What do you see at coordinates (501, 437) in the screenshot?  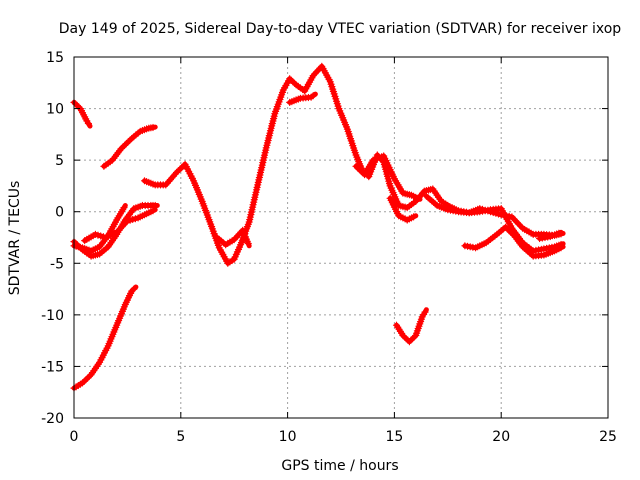 I see `x-tick-label: 20` at bounding box center [501, 437].